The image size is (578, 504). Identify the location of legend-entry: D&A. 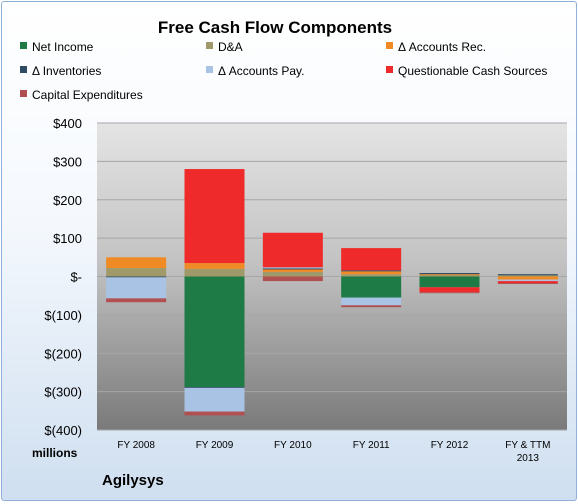
(230, 47).